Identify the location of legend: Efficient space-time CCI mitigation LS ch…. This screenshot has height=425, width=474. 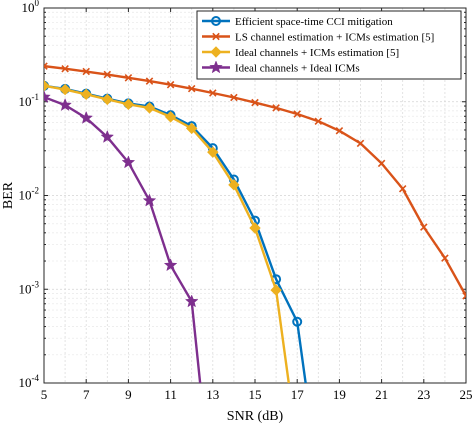
(329, 45).